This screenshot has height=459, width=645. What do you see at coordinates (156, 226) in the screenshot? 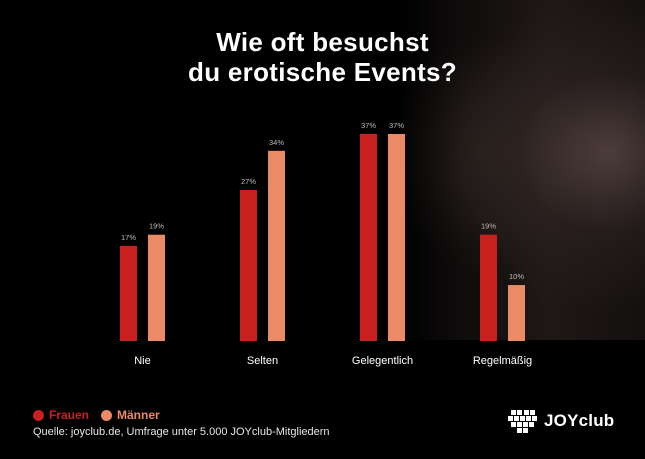
I see `data-label-nie-maenner: 19%` at bounding box center [156, 226].